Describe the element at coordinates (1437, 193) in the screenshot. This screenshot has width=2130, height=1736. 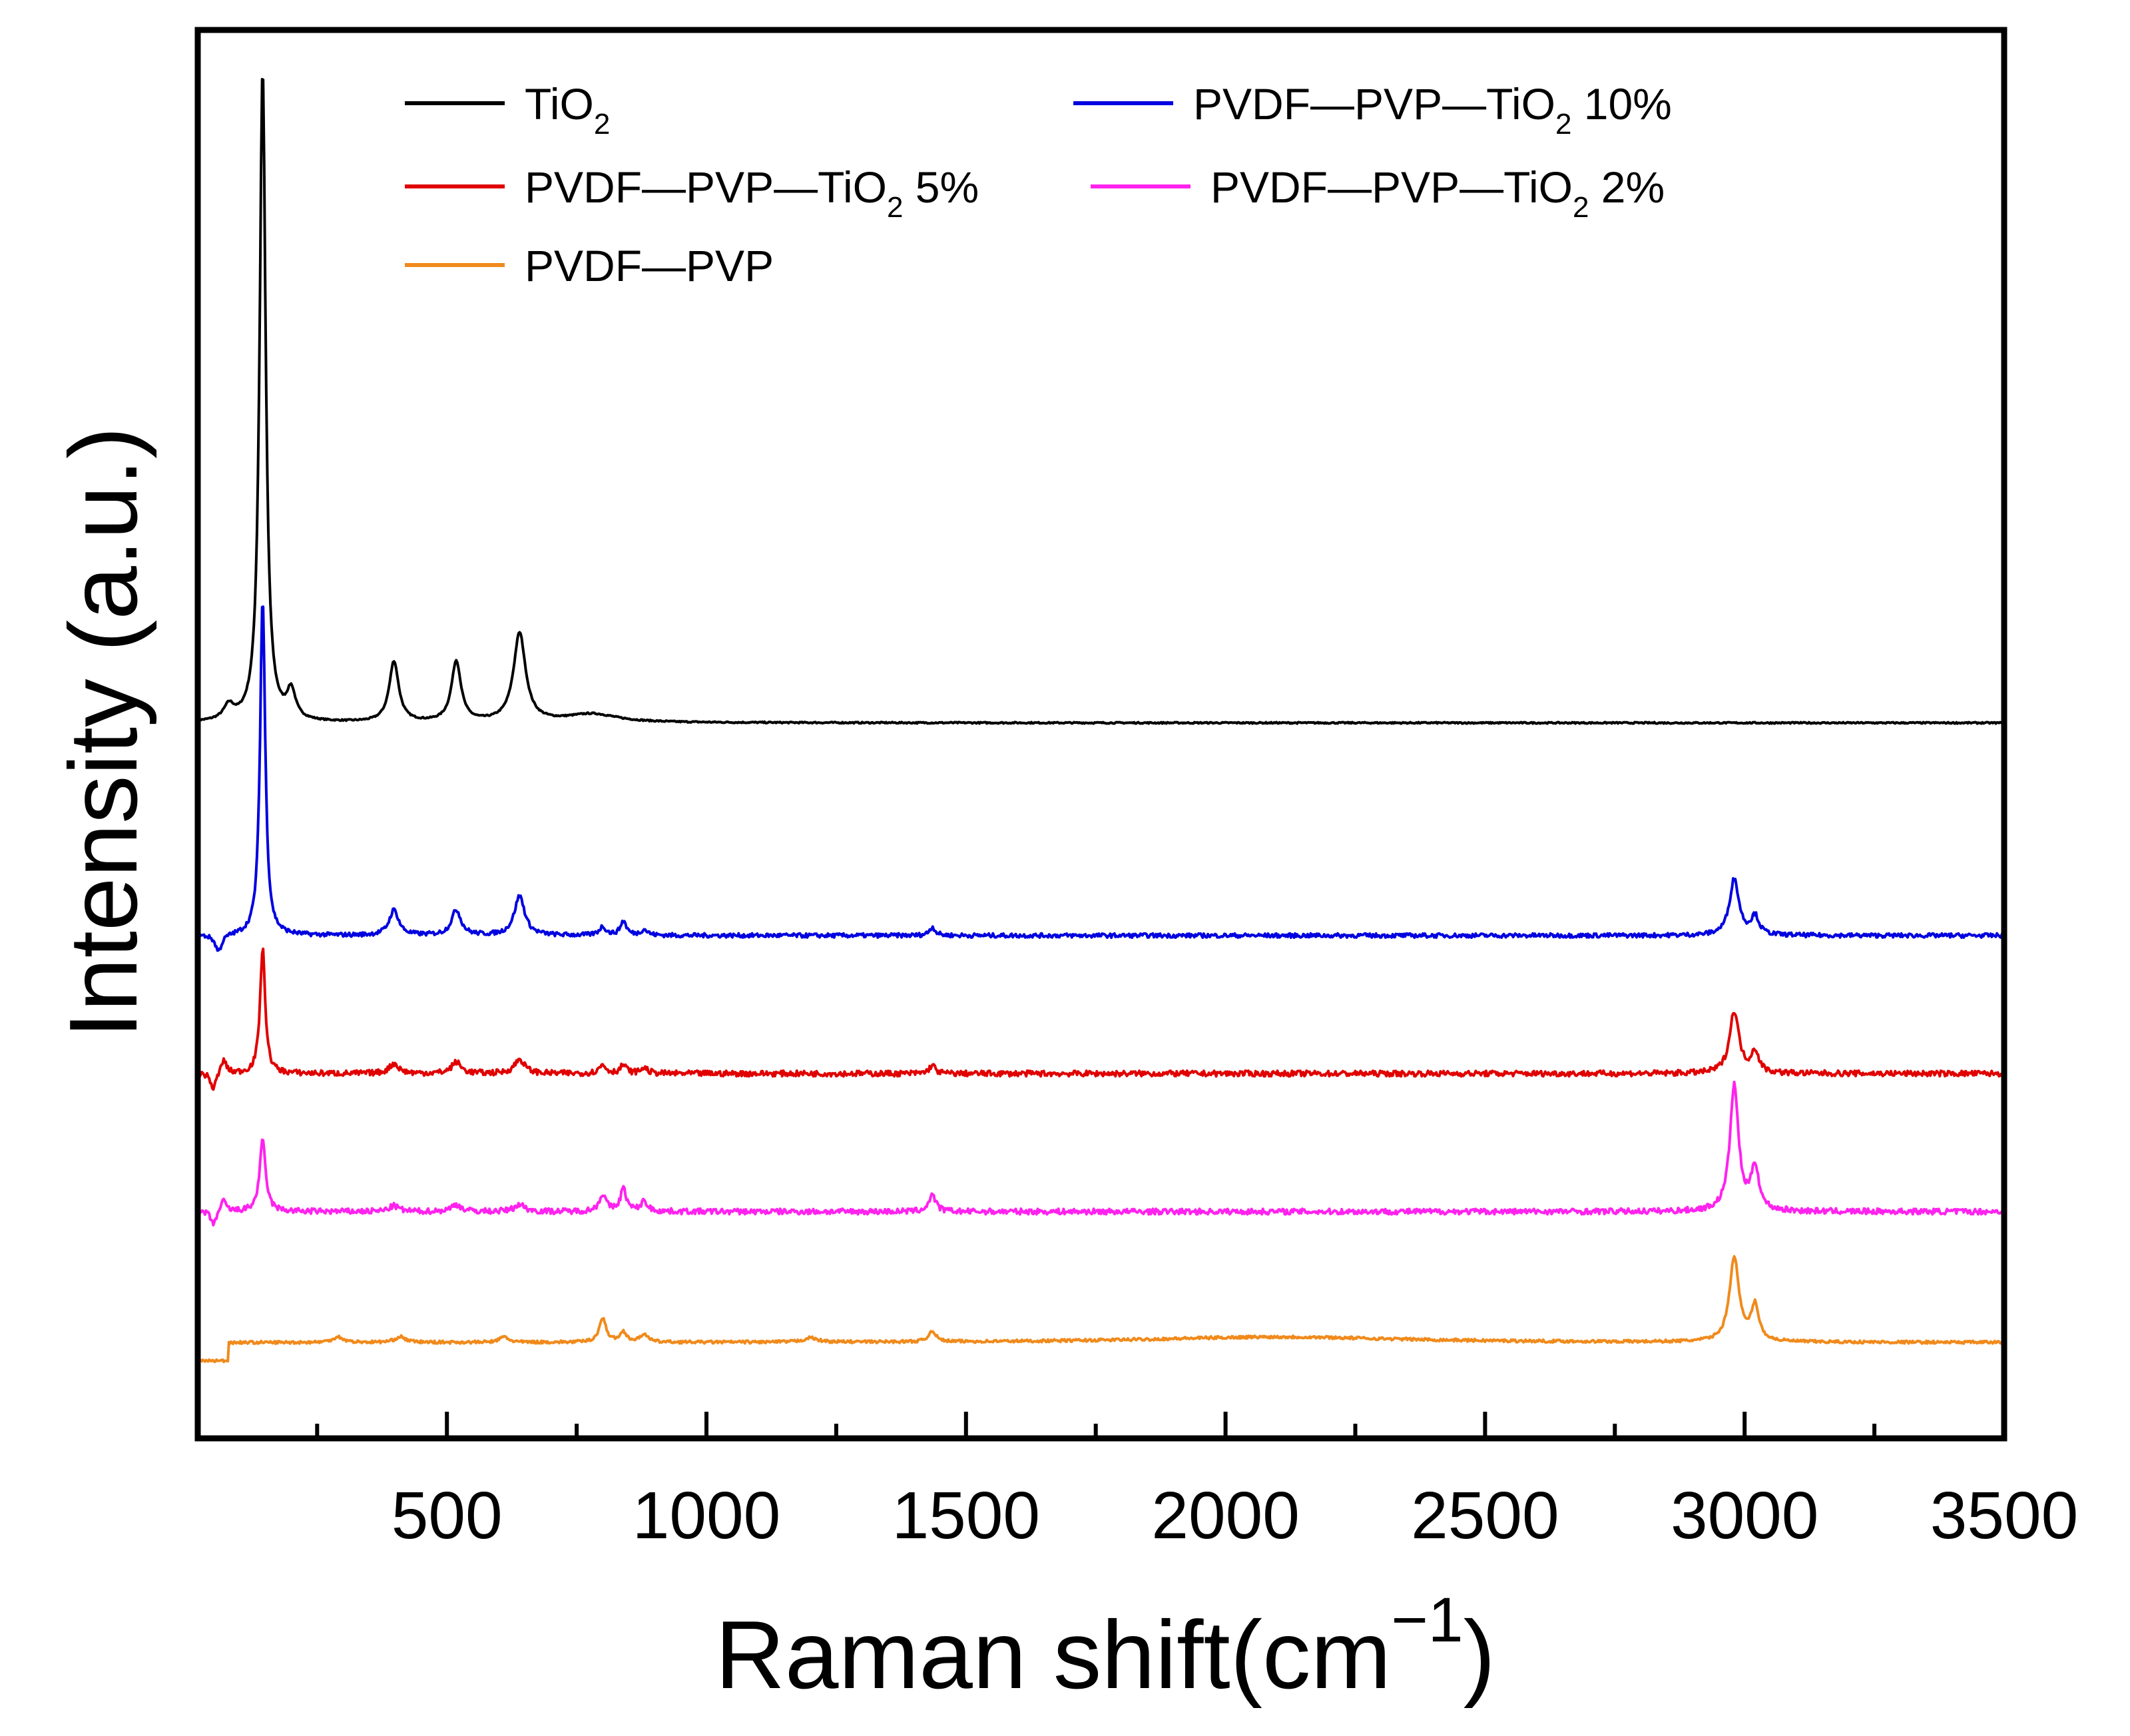
I see `legend-label: PVDF—PVP—TiO2 2%` at that location.